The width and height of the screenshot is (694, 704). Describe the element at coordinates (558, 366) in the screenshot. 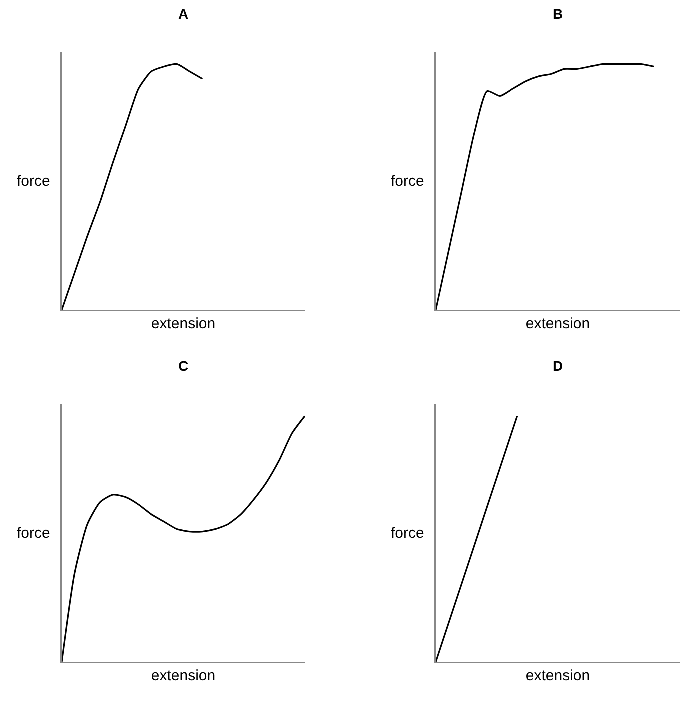

I see `chart-title: D` at that location.